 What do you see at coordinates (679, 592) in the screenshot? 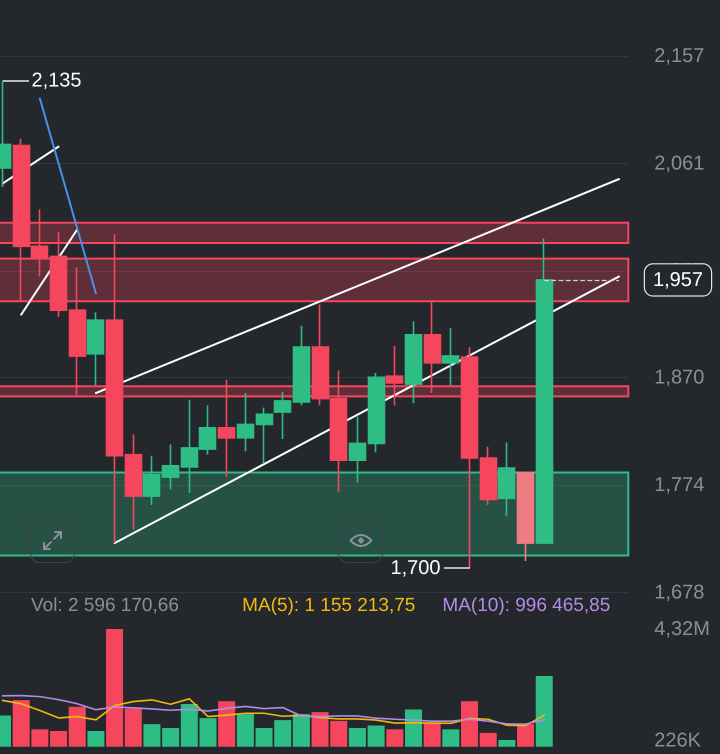
I see `y-tick-label: 1,678` at bounding box center [679, 592].